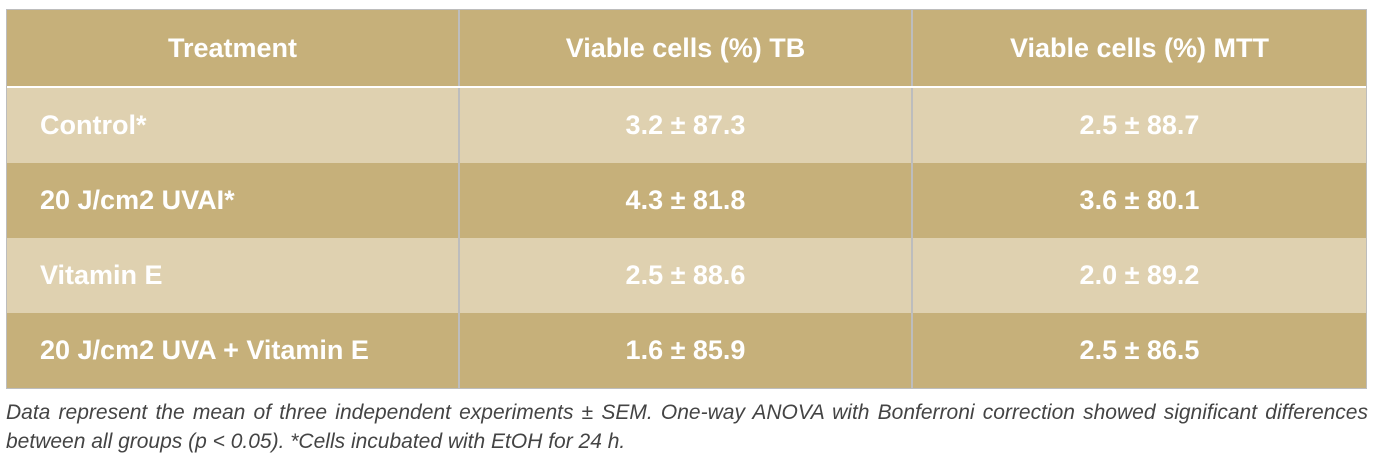  Describe the element at coordinates (233, 125) in the screenshot. I see `cell-treatment: Control*` at that location.